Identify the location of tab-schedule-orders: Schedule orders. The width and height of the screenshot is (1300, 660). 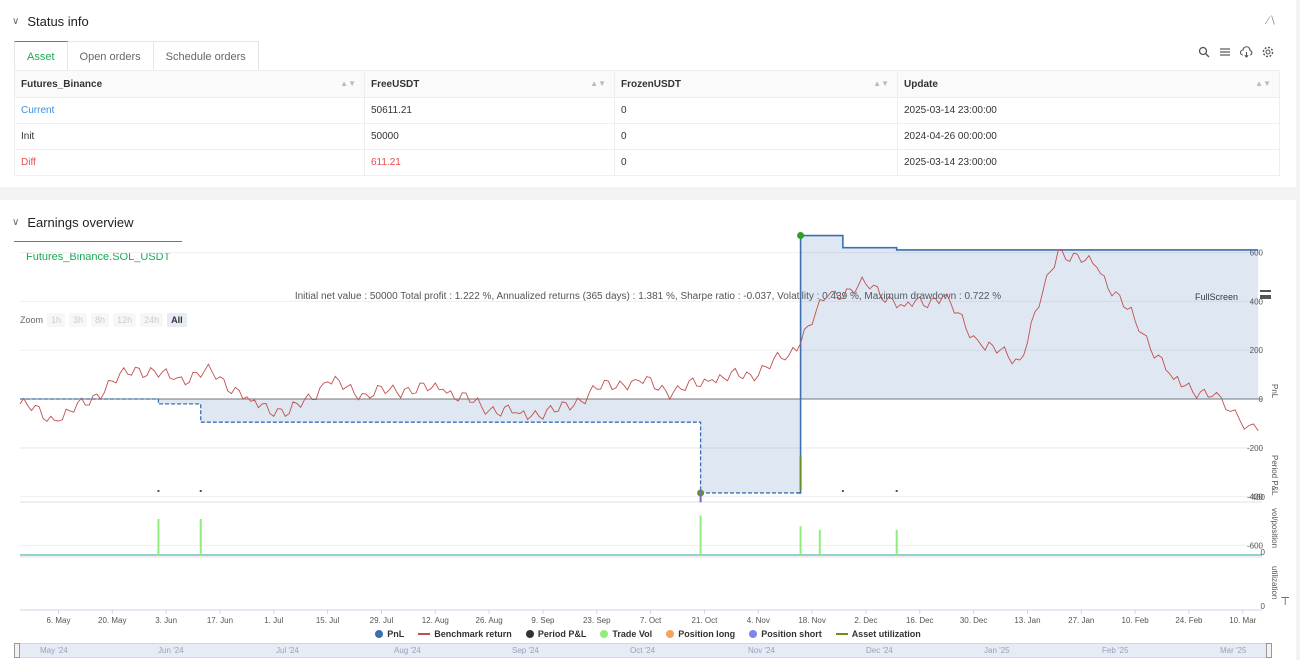
(206, 56).